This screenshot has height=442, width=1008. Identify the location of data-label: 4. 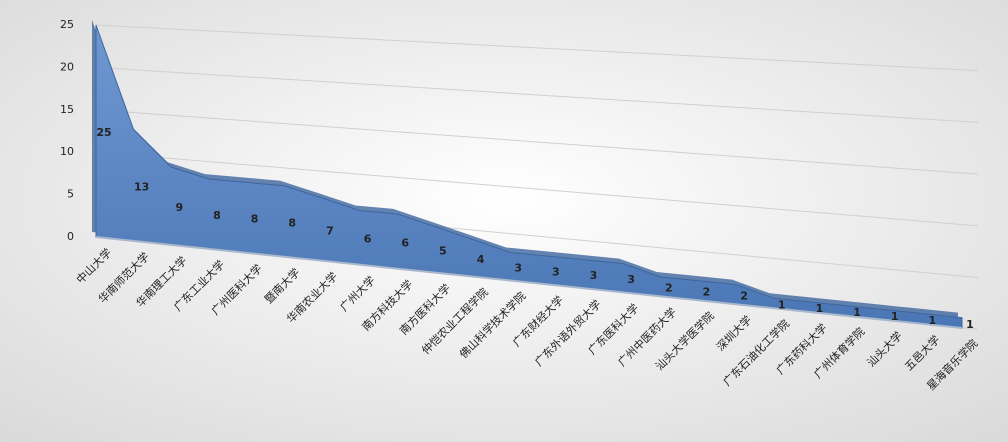
(481, 259).